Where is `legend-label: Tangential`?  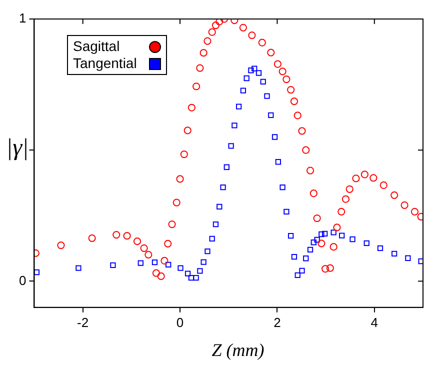
legend-label: Tangential is located at coordinates (105, 63).